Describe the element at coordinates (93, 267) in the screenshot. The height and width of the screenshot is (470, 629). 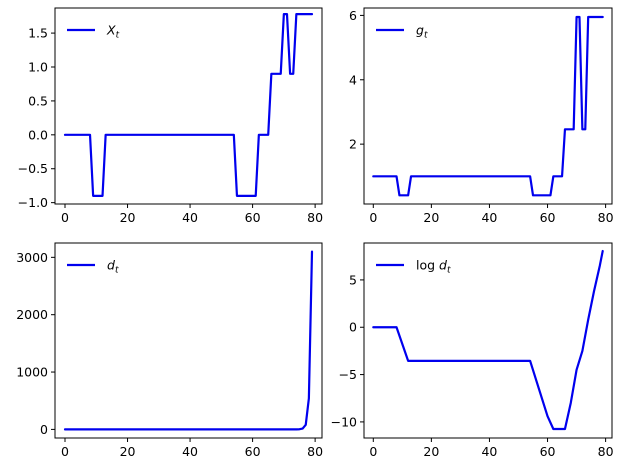
I see `legend: dt` at that location.